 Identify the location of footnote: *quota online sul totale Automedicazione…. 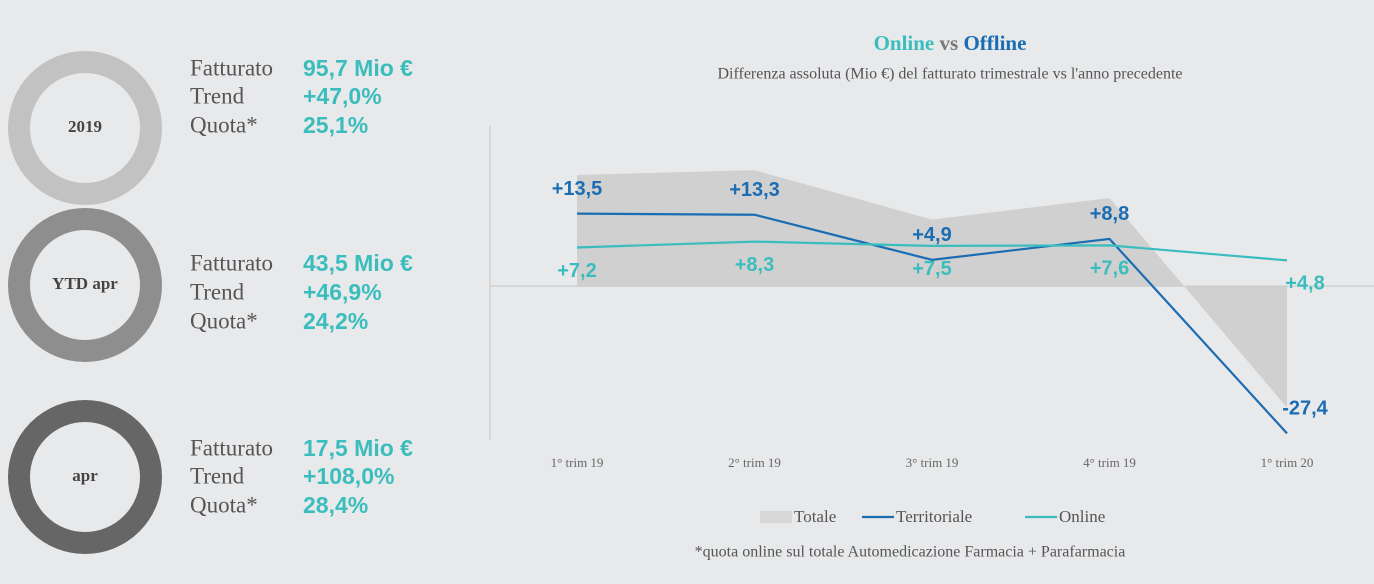
(910, 552).